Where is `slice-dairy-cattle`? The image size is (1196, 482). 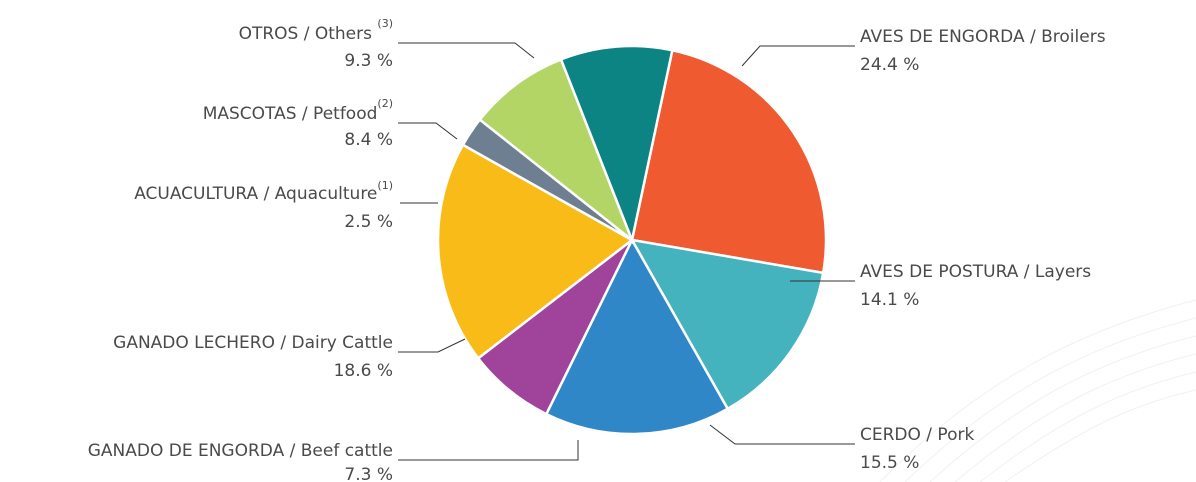
slice-dairy-cattle is located at coordinates (535, 251).